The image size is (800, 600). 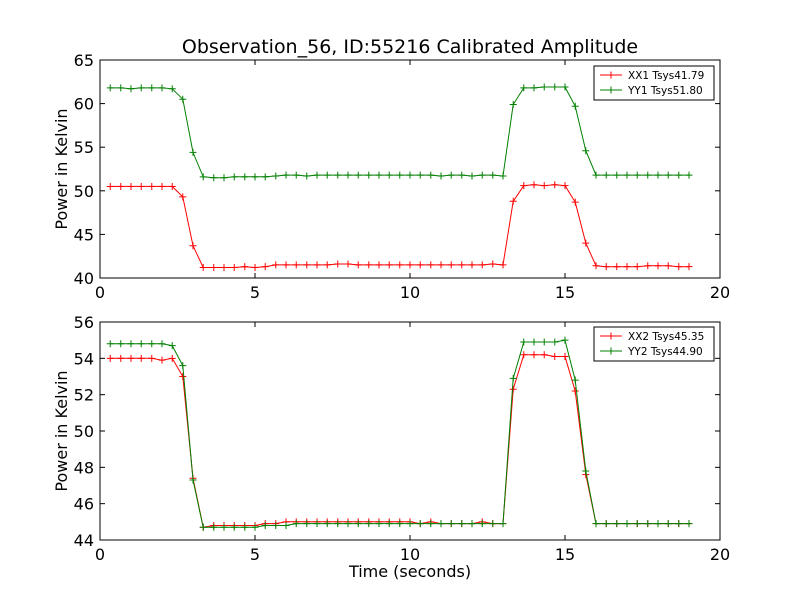 What do you see at coordinates (665, 91) in the screenshot?
I see `legend-label: YY1 Tsys51.80` at bounding box center [665, 91].